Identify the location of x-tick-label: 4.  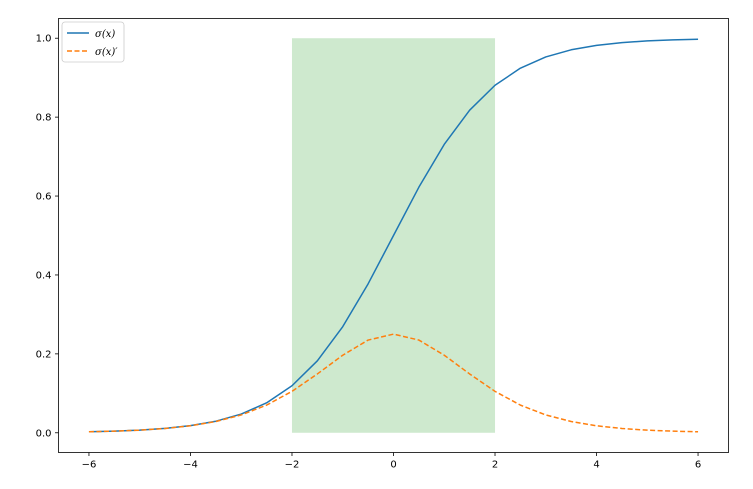
(596, 465).